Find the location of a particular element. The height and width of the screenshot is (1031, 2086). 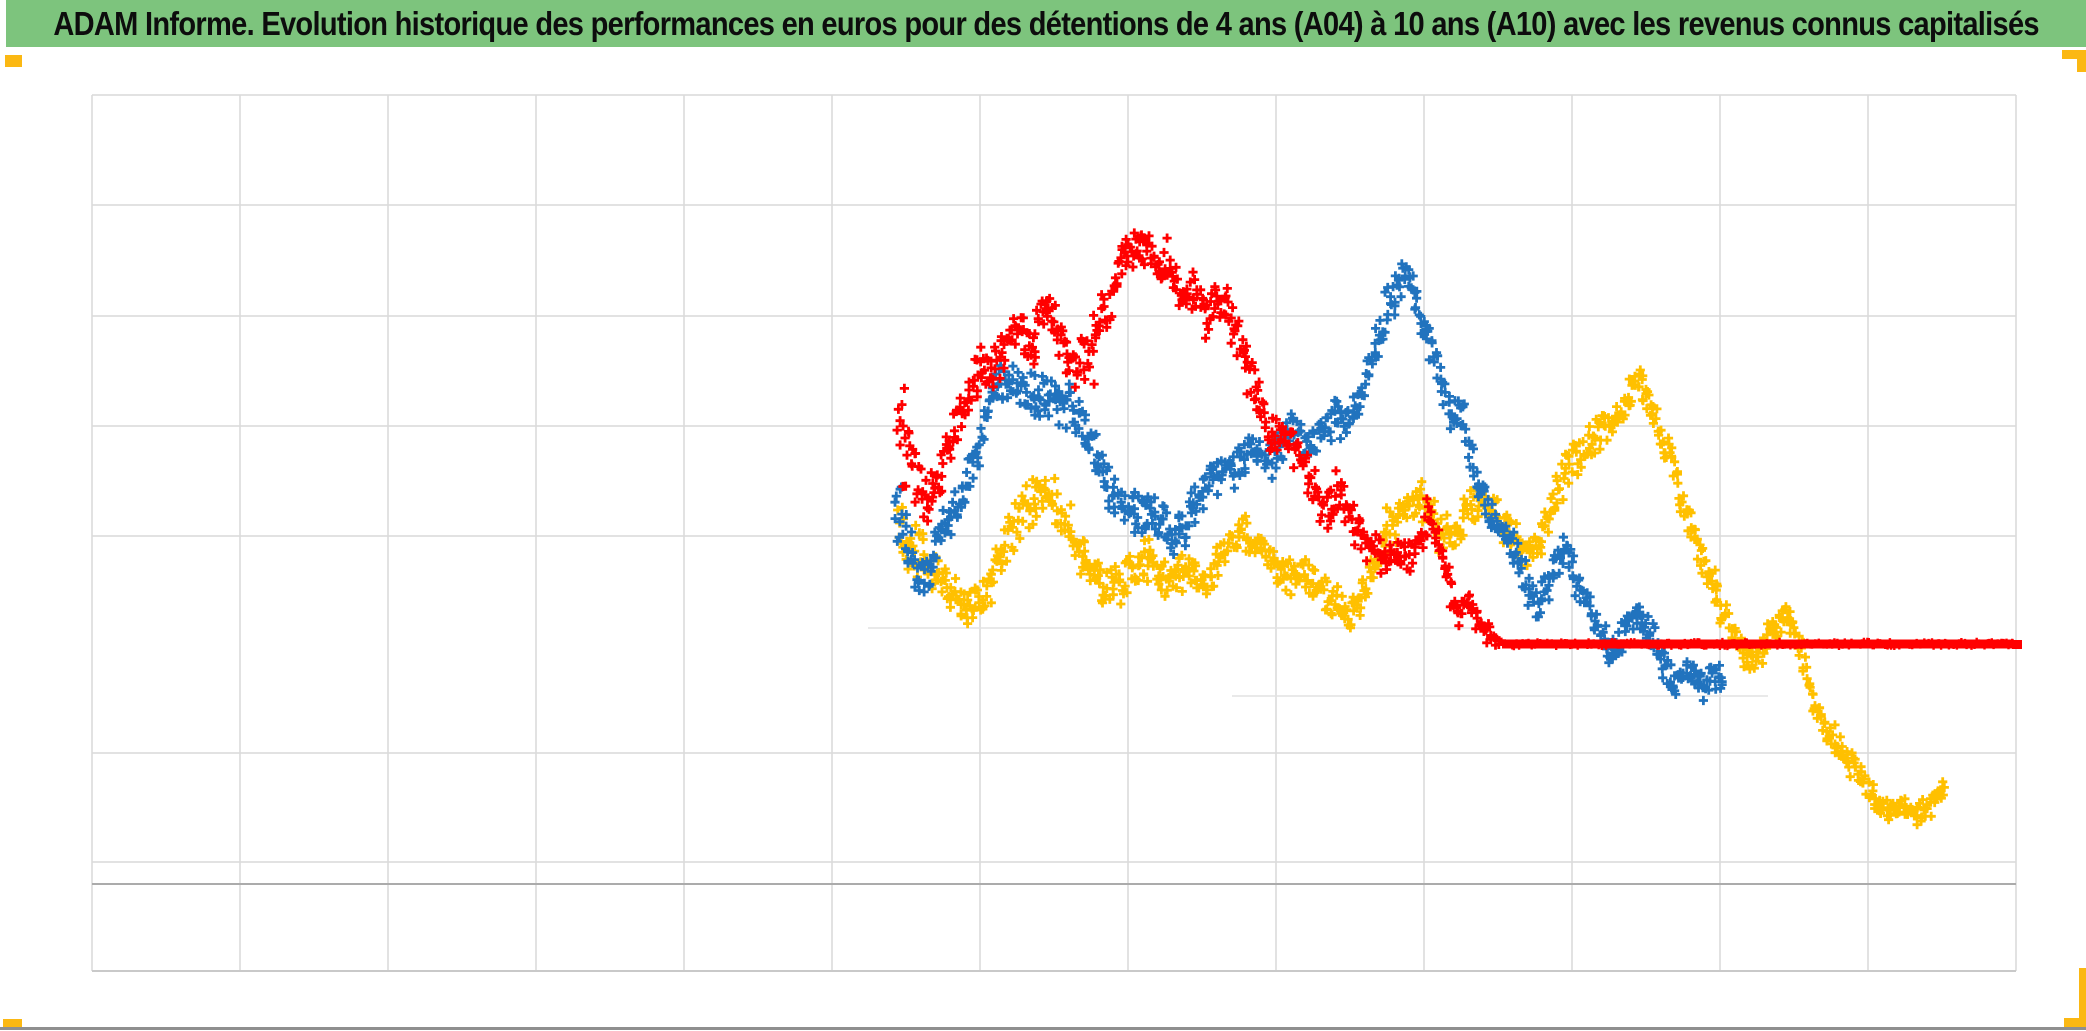

bottom-border-line is located at coordinates (1043, 1028).